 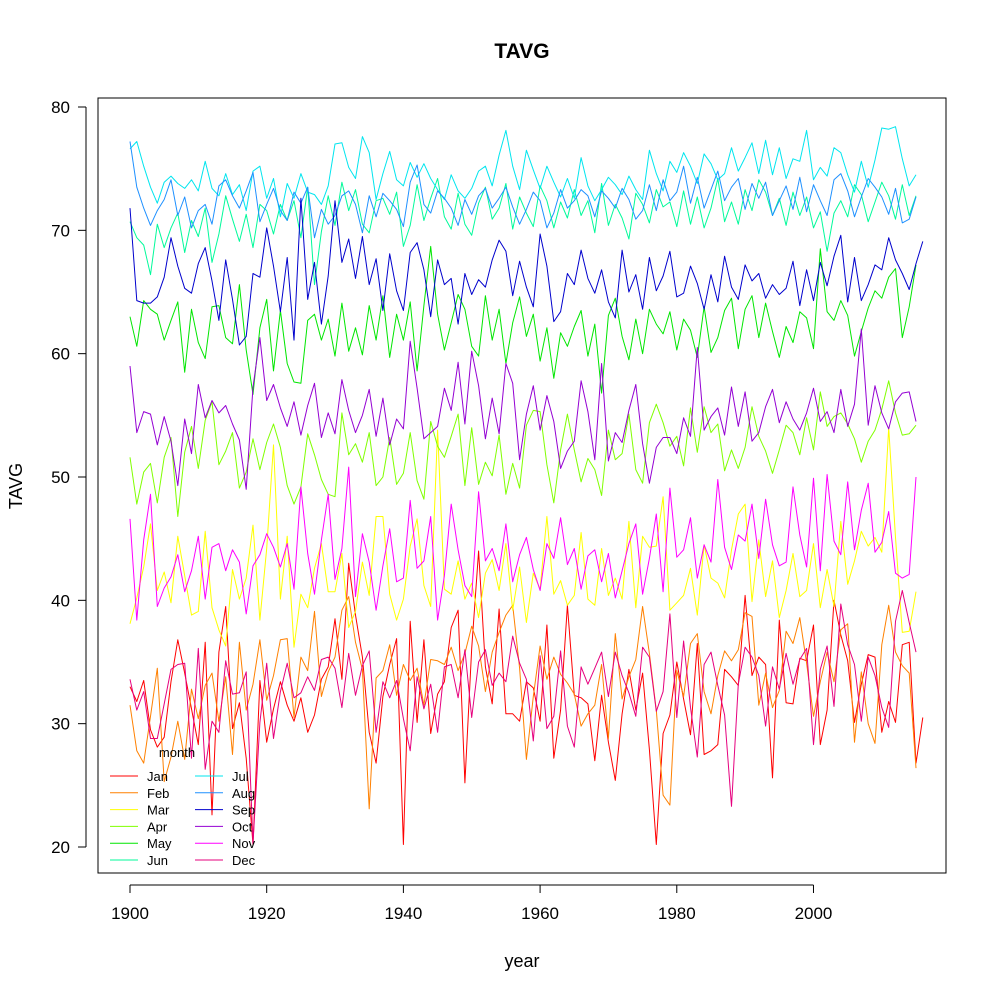 I want to click on x-tick-label: 1920, so click(x=267, y=913).